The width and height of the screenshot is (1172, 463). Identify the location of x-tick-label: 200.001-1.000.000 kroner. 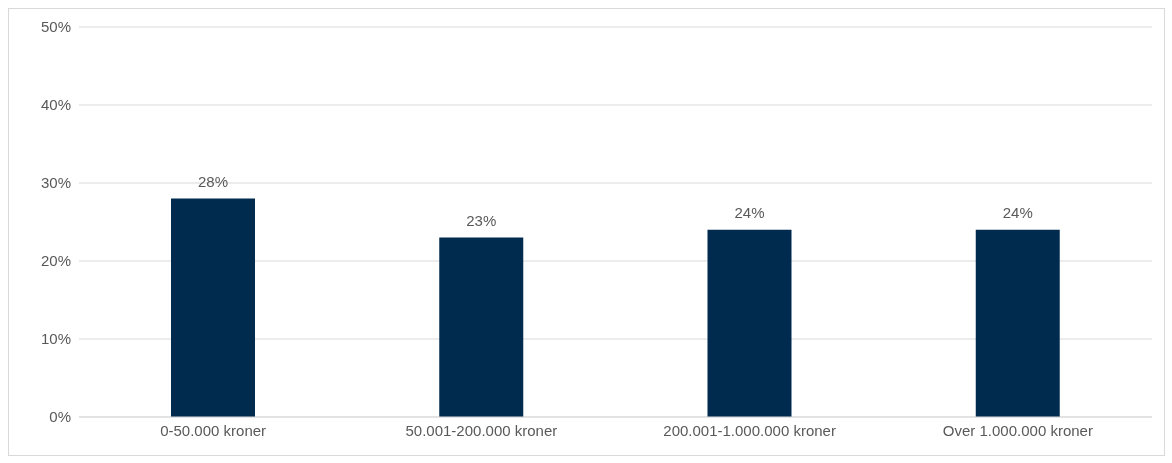
(749, 430).